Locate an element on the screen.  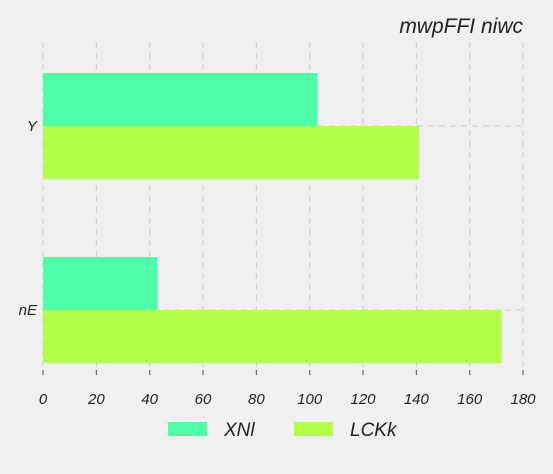
y-axis-ticks: YnE is located at coordinates (28, 218).